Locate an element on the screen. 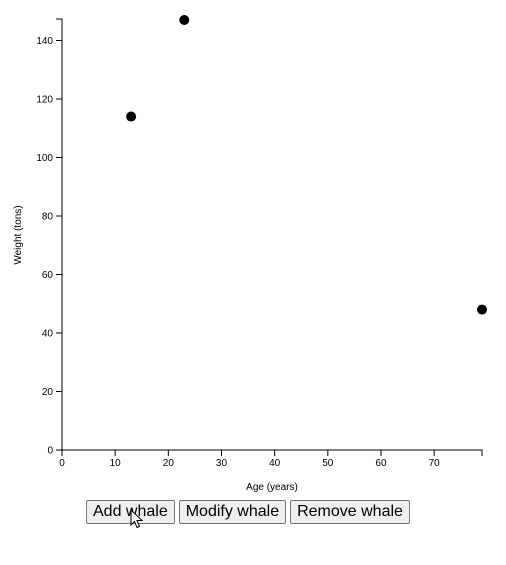  x-tick-label: 50 is located at coordinates (328, 463).